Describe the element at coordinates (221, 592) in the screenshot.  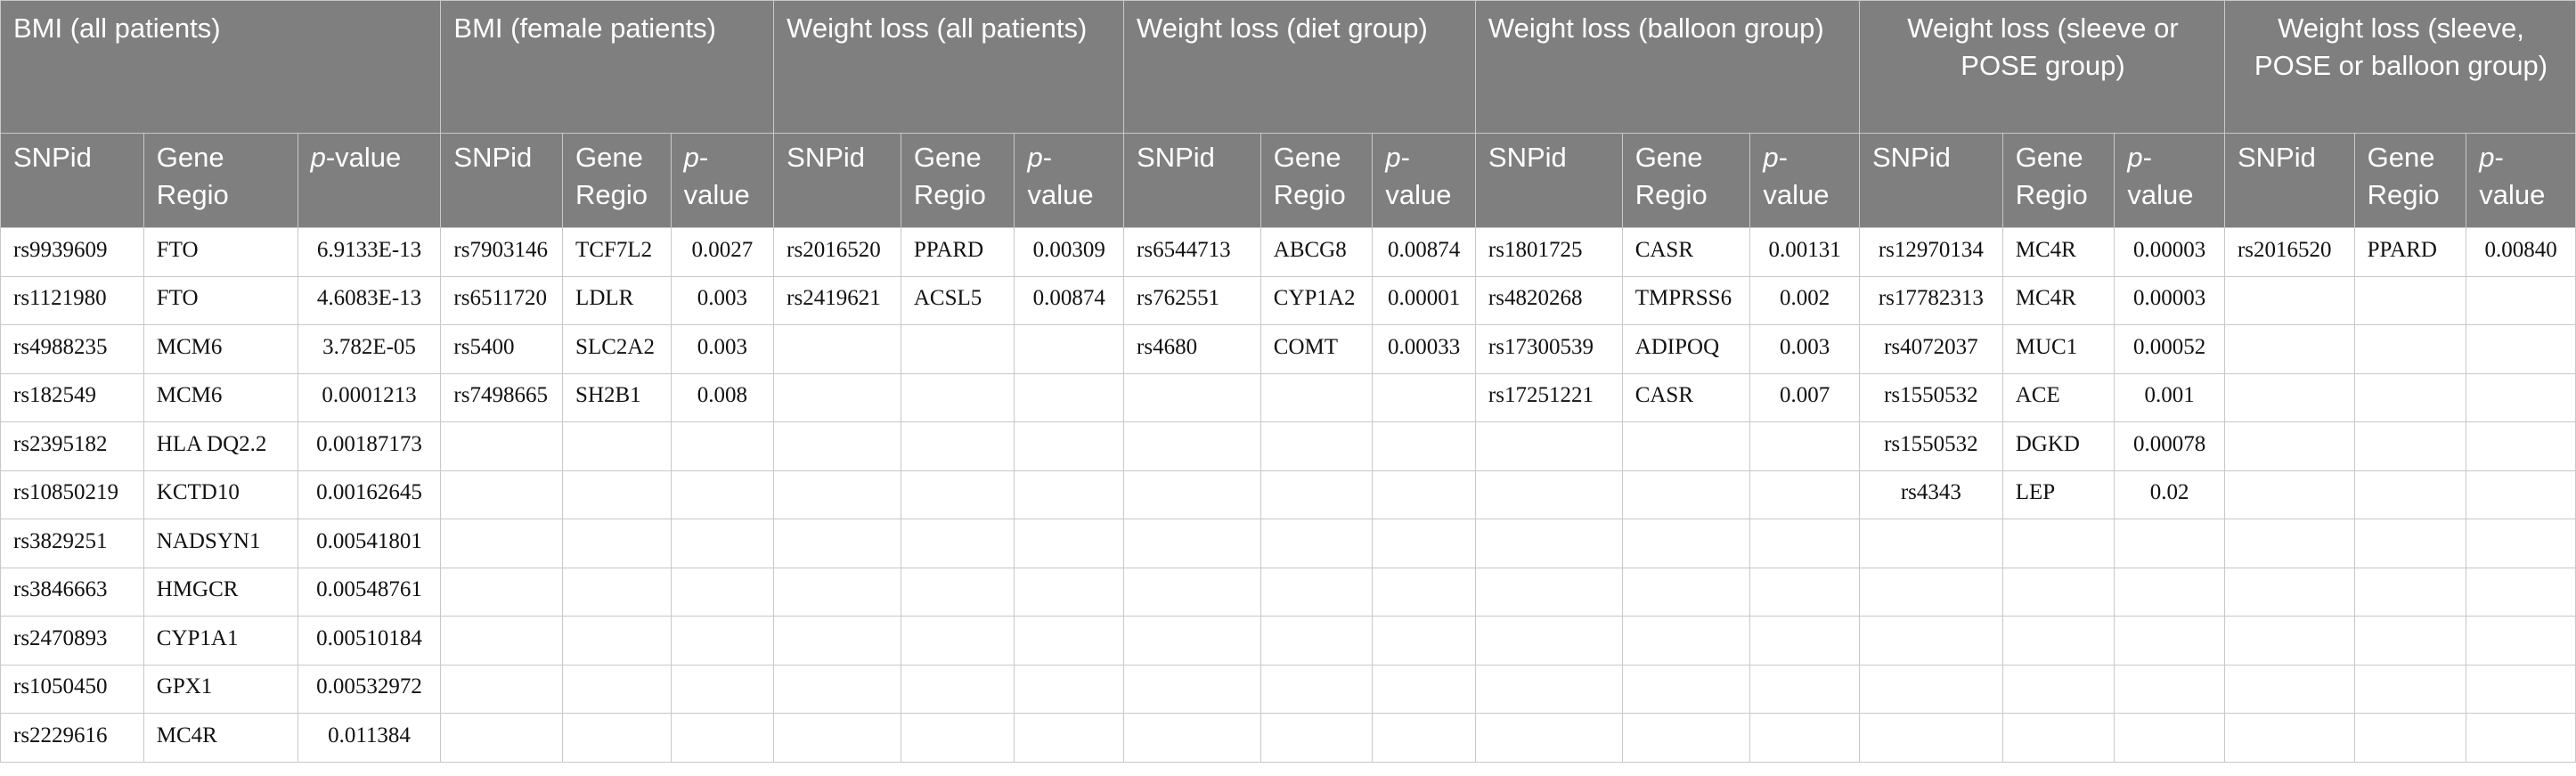
I see `gene-cell: HMGCR` at that location.